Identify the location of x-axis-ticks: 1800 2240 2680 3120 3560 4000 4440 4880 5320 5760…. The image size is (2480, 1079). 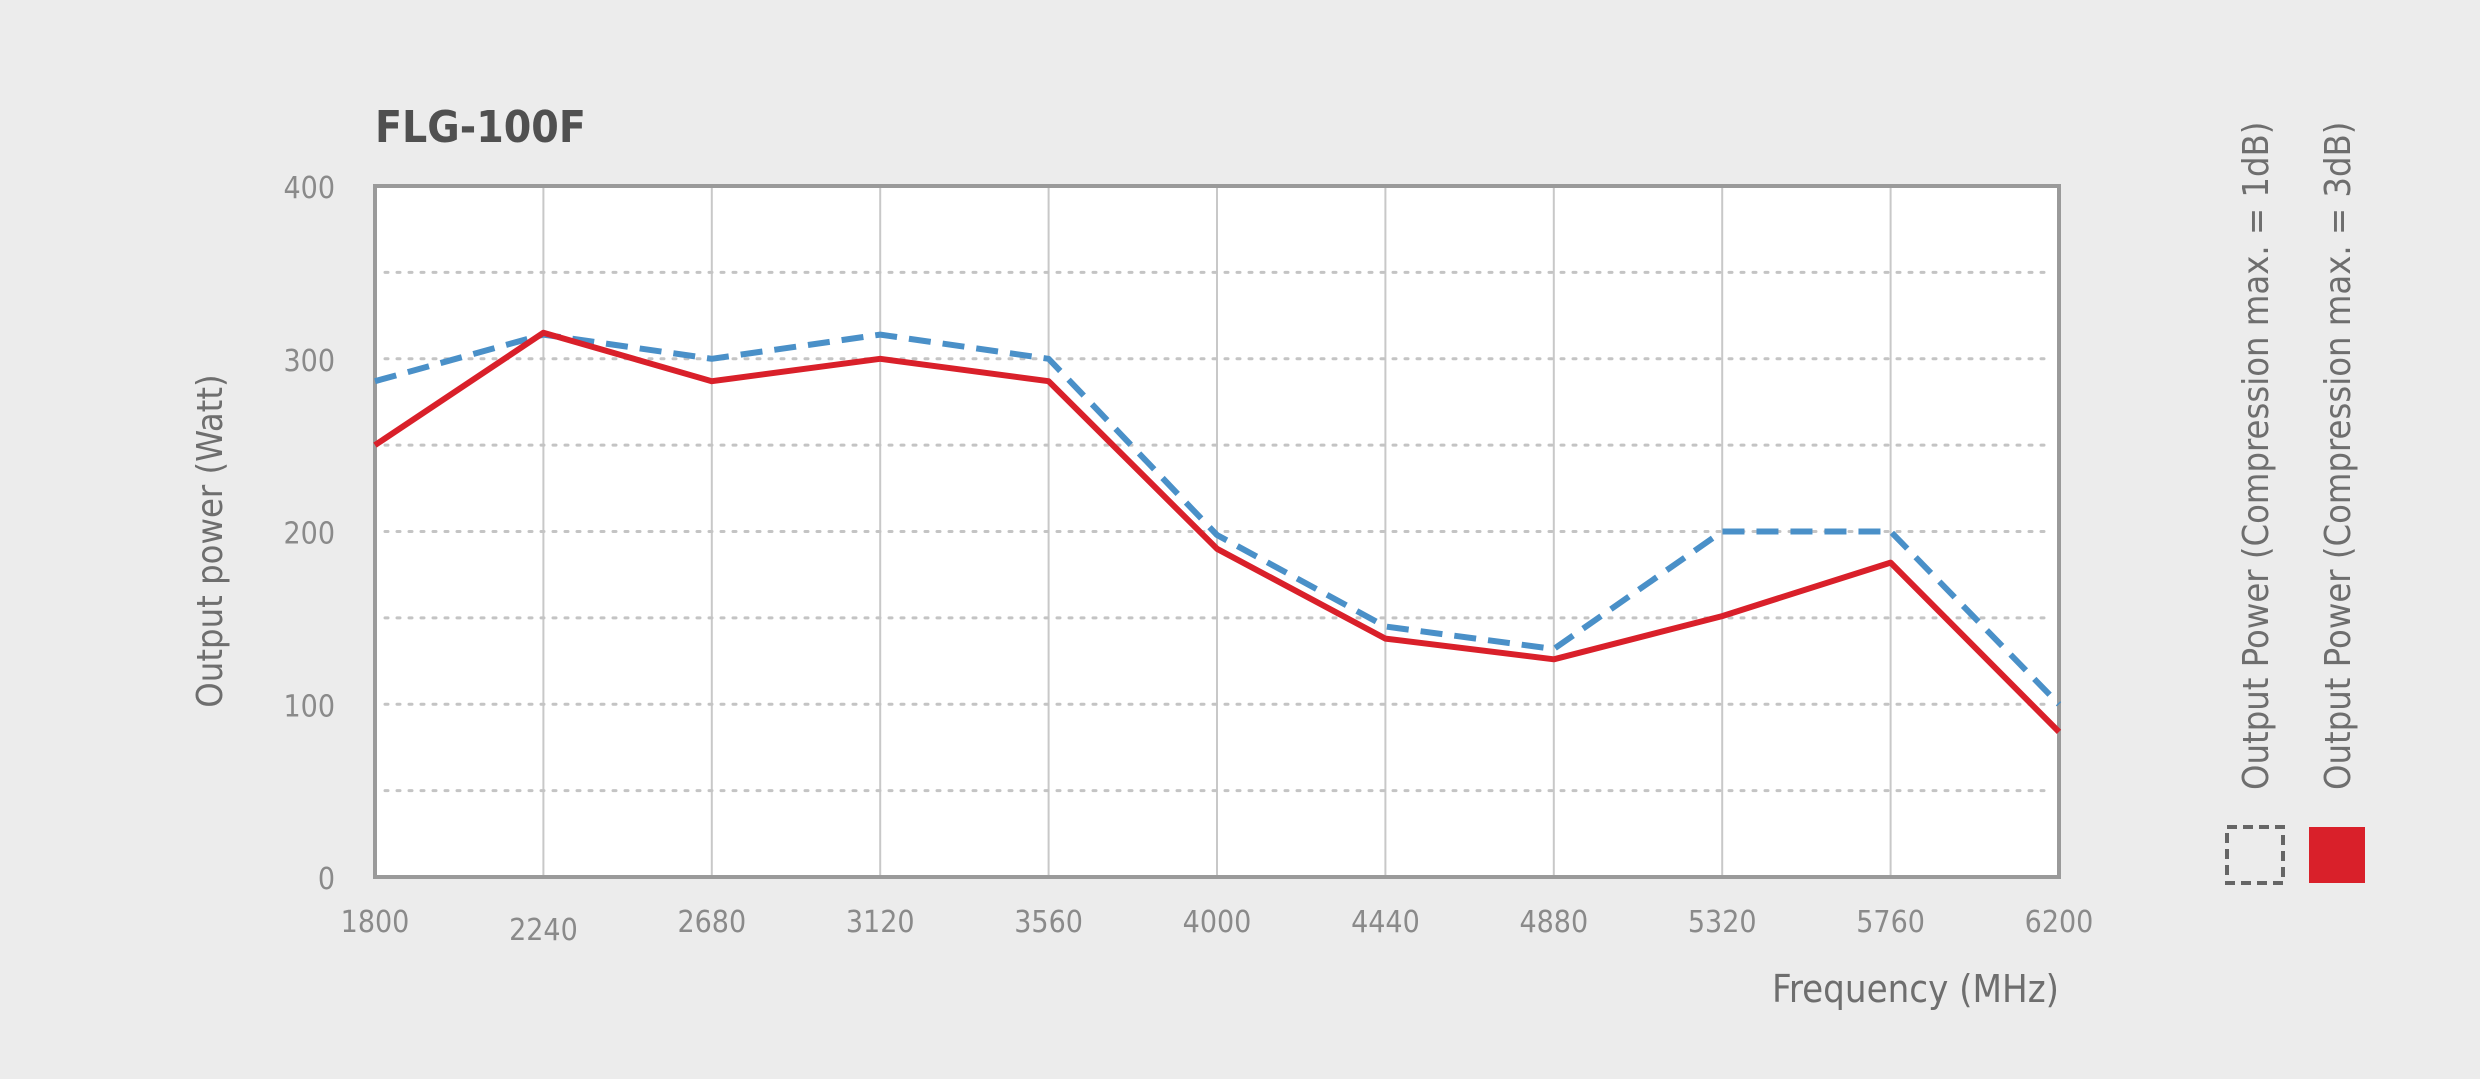
(1217, 926).